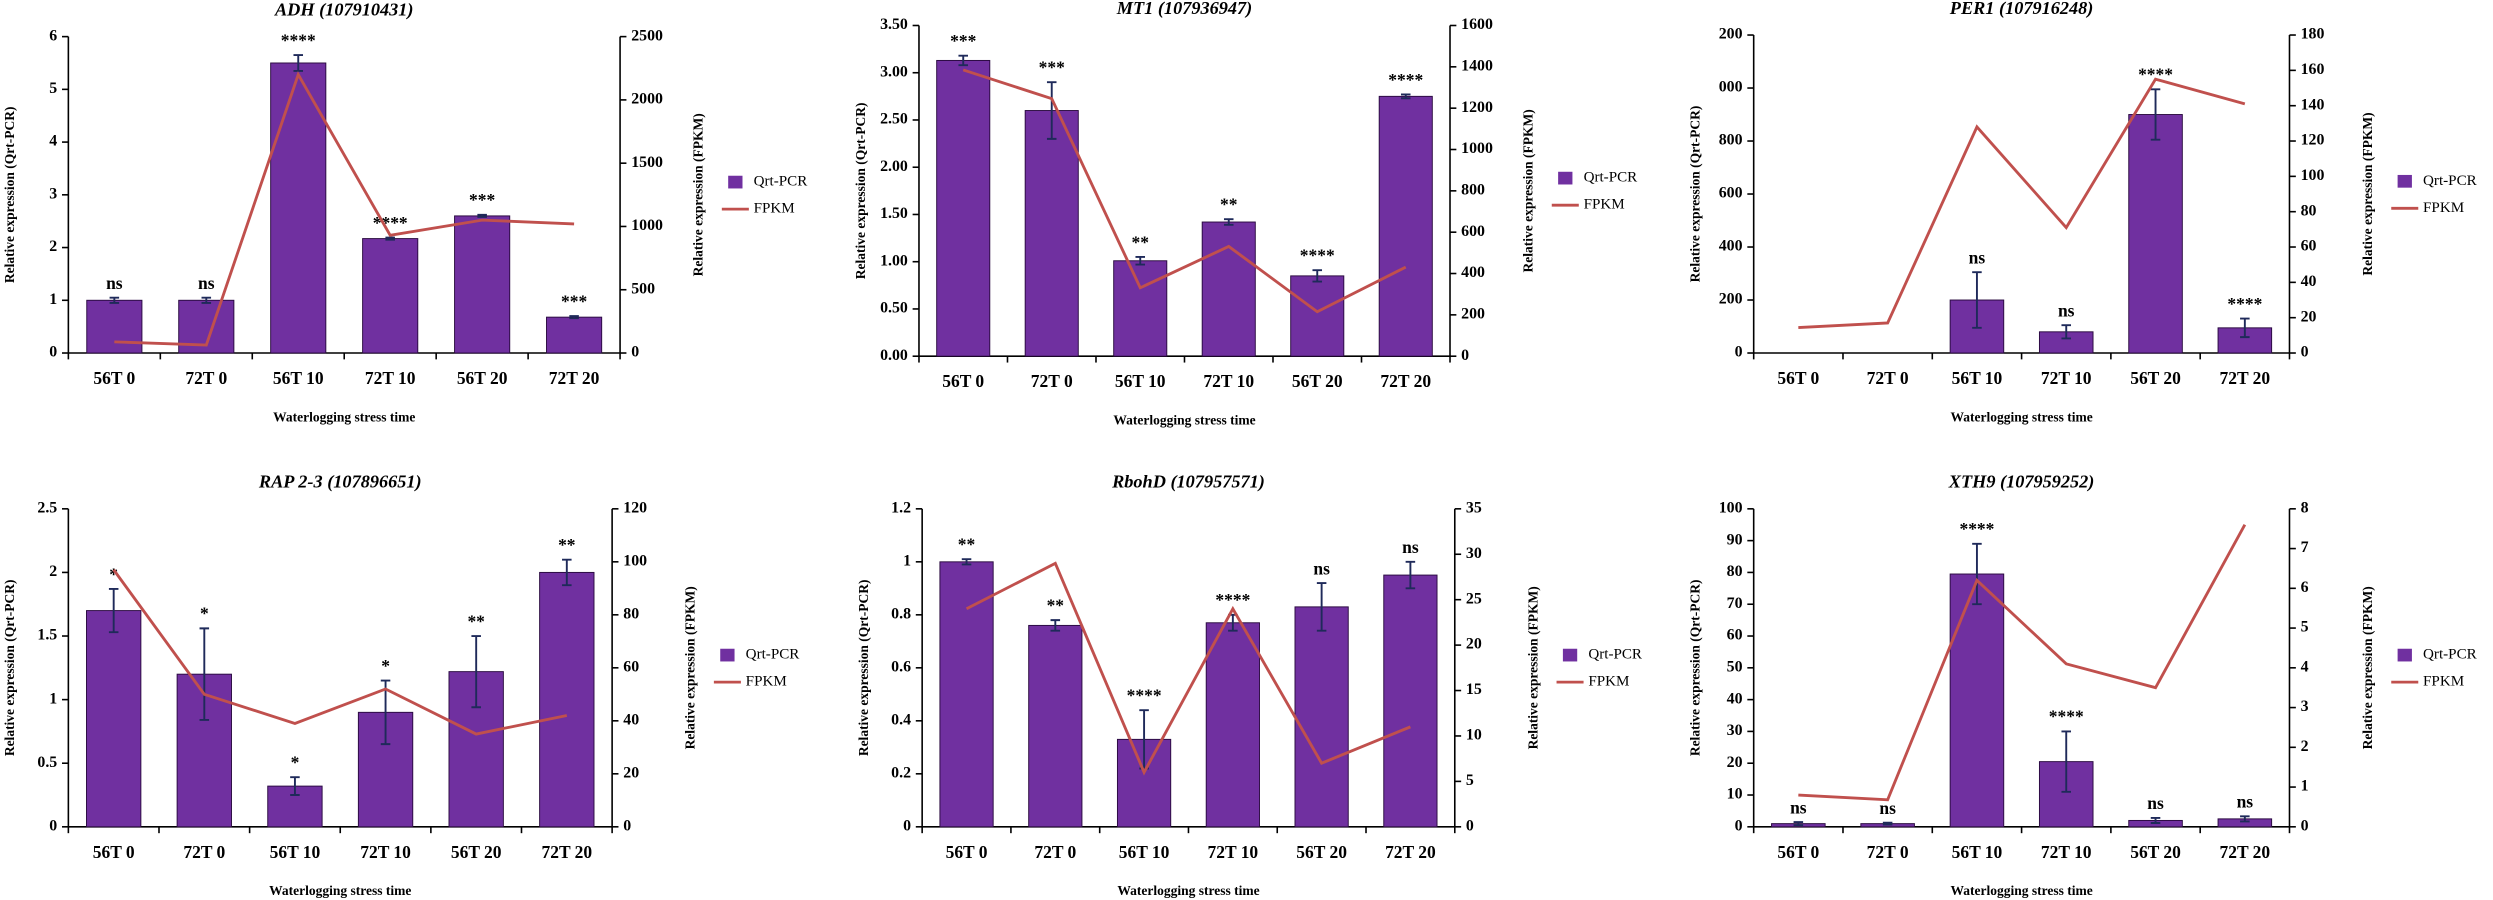 This screenshot has height=900, width=2493. What do you see at coordinates (1695, 194) in the screenshot?
I see `y-axis-label: Relative expression (Qrt-PCR)` at bounding box center [1695, 194].